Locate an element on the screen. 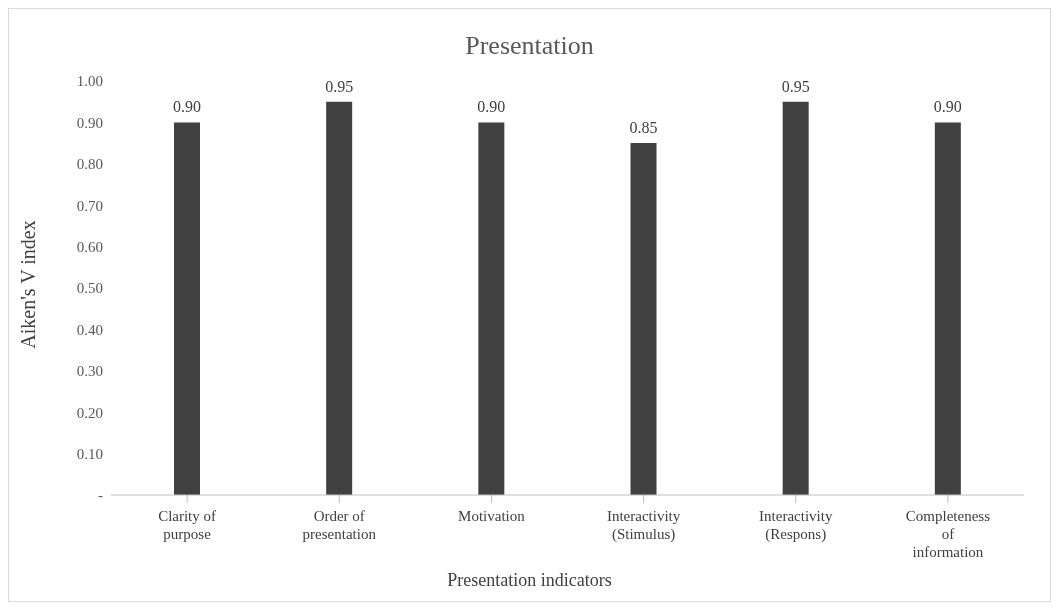 Image resolution: width=1057 pixels, height=608 pixels. y-tick-label: 0.90 is located at coordinates (89, 122).